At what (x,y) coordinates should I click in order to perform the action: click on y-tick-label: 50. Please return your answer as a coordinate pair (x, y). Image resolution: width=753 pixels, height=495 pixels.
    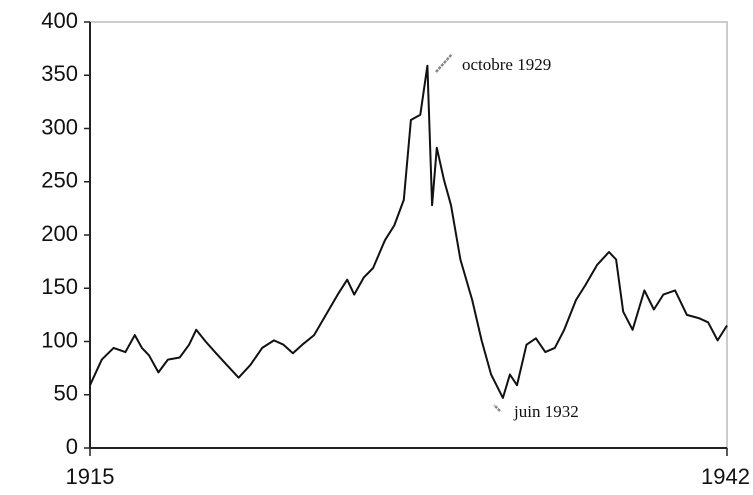
    Looking at the image, I should click on (66, 393).